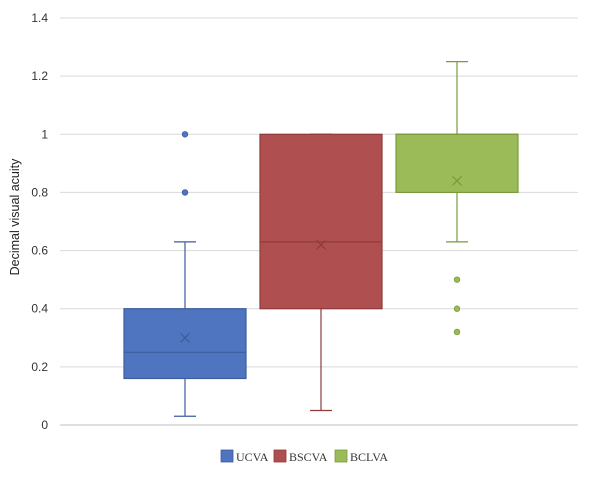  I want to click on y-tick-label: 1.2, so click(39, 76).